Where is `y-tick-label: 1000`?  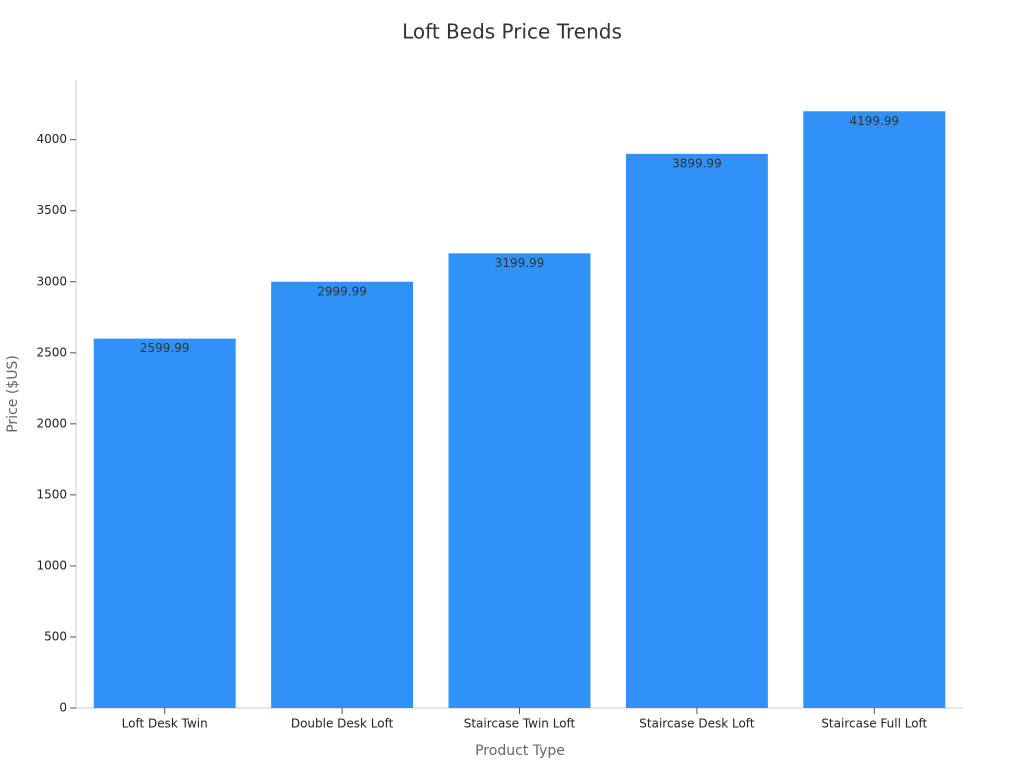 y-tick-label: 1000 is located at coordinates (51, 565).